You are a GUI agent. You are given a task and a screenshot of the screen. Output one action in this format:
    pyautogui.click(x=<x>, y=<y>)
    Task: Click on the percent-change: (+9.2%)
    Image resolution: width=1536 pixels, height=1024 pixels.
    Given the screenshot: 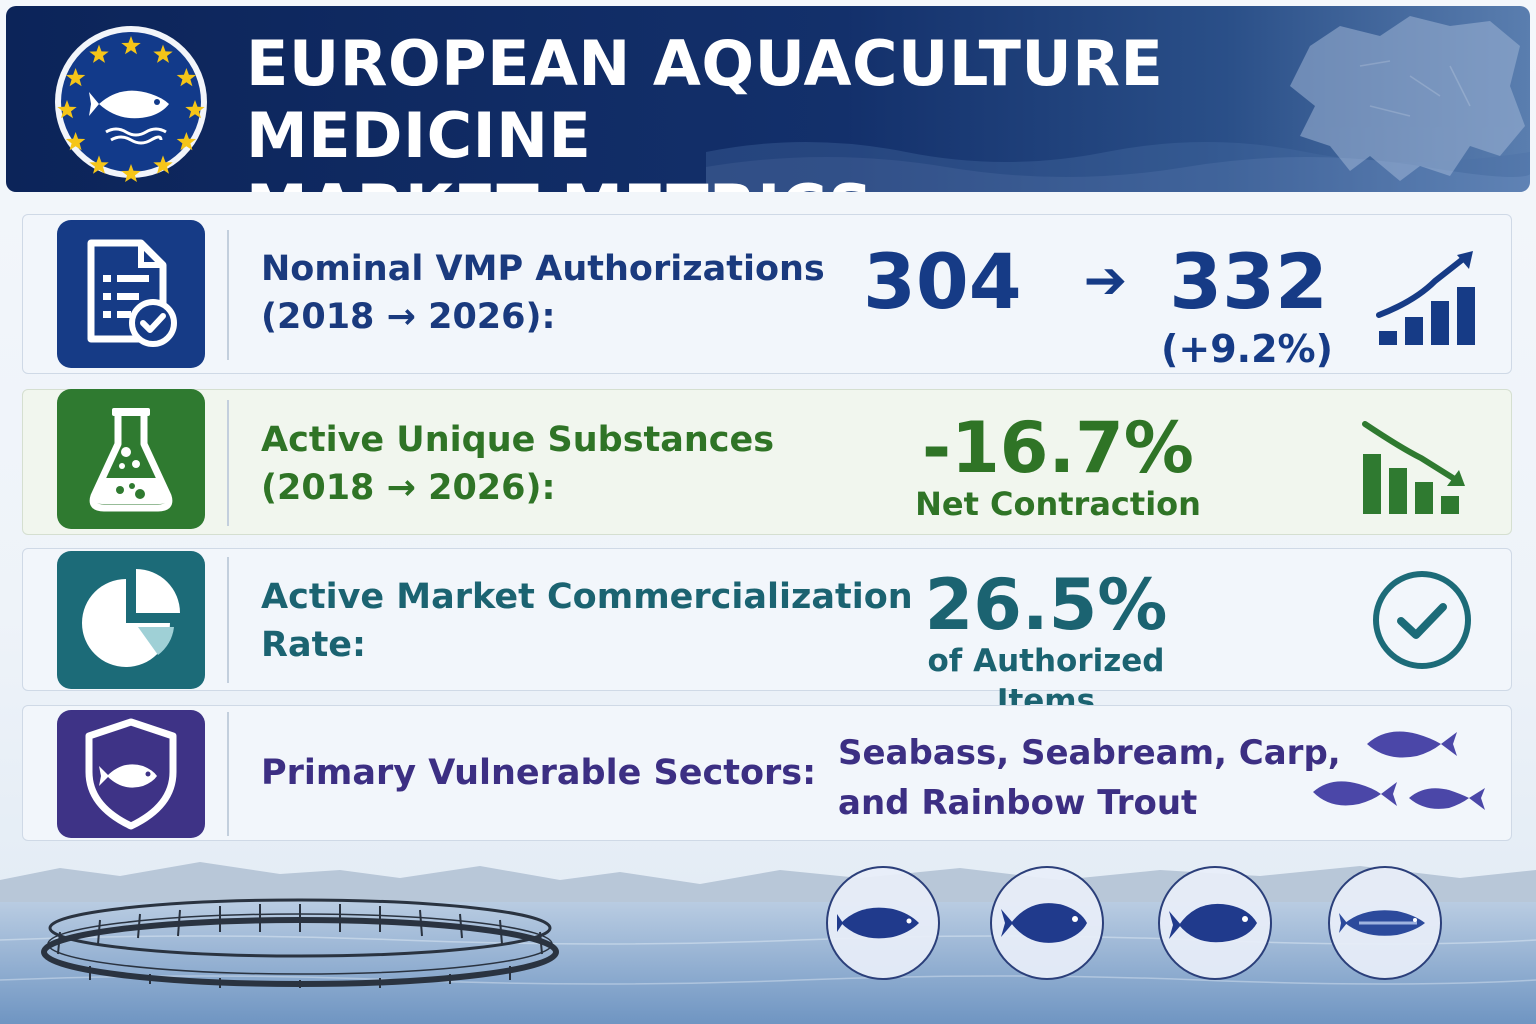 What is the action you would take?
    pyautogui.click(x=1247, y=349)
    